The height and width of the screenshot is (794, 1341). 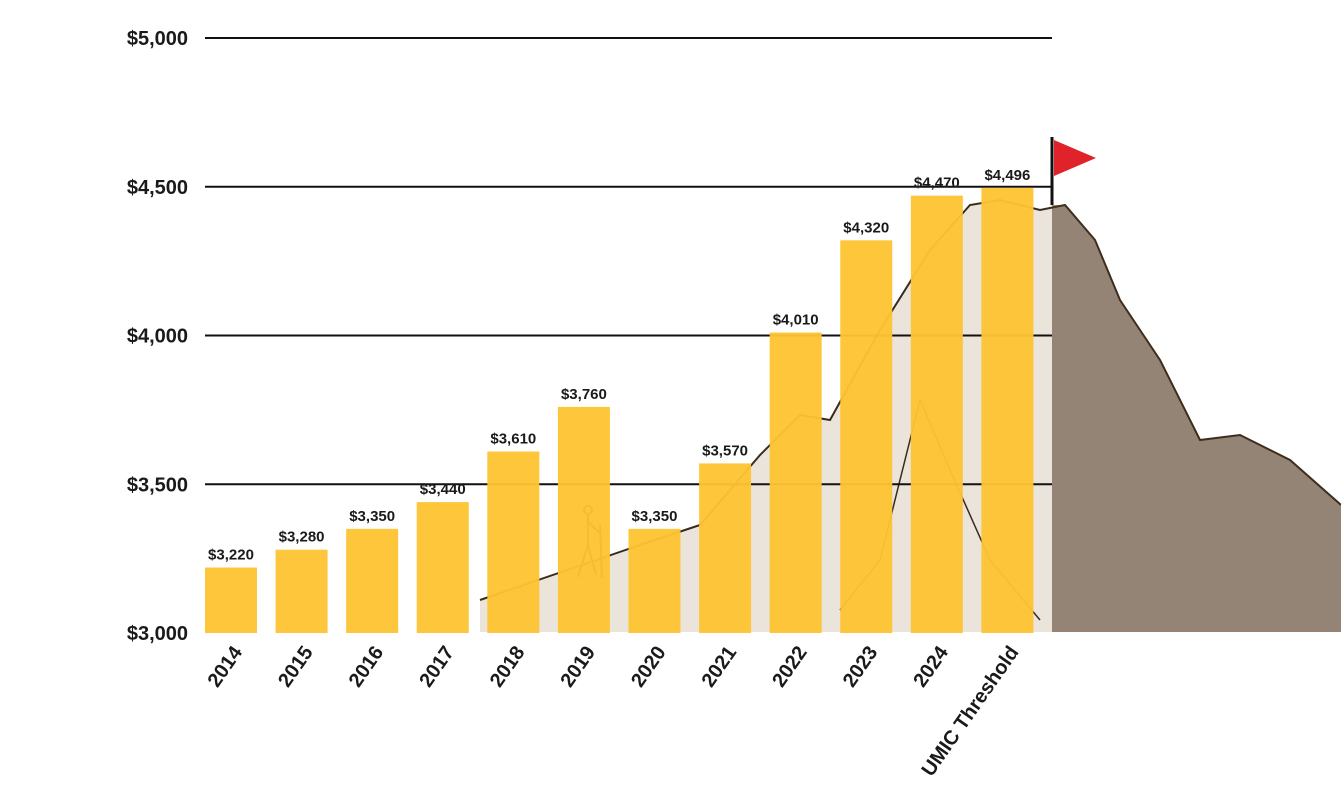 What do you see at coordinates (157, 39) in the screenshot?
I see `y-tick-label: $5,000` at bounding box center [157, 39].